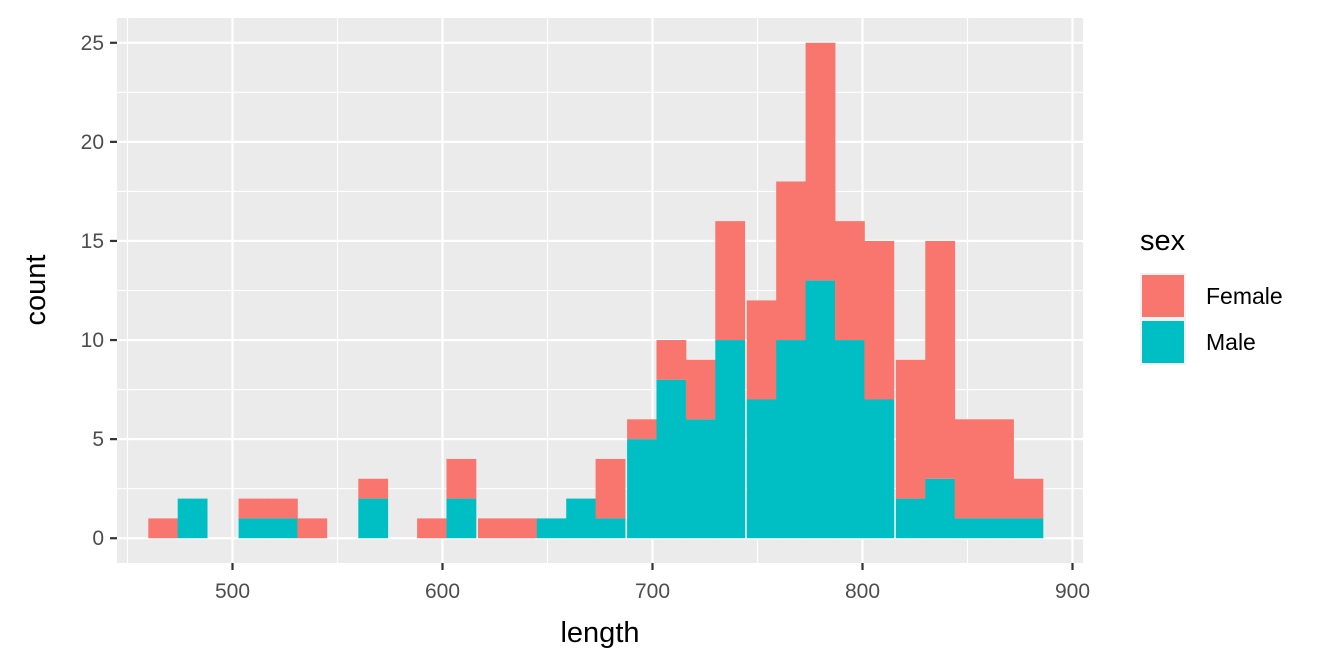 This screenshot has height=672, width=1344. I want to click on legend-label-male: Male, so click(1231, 342).